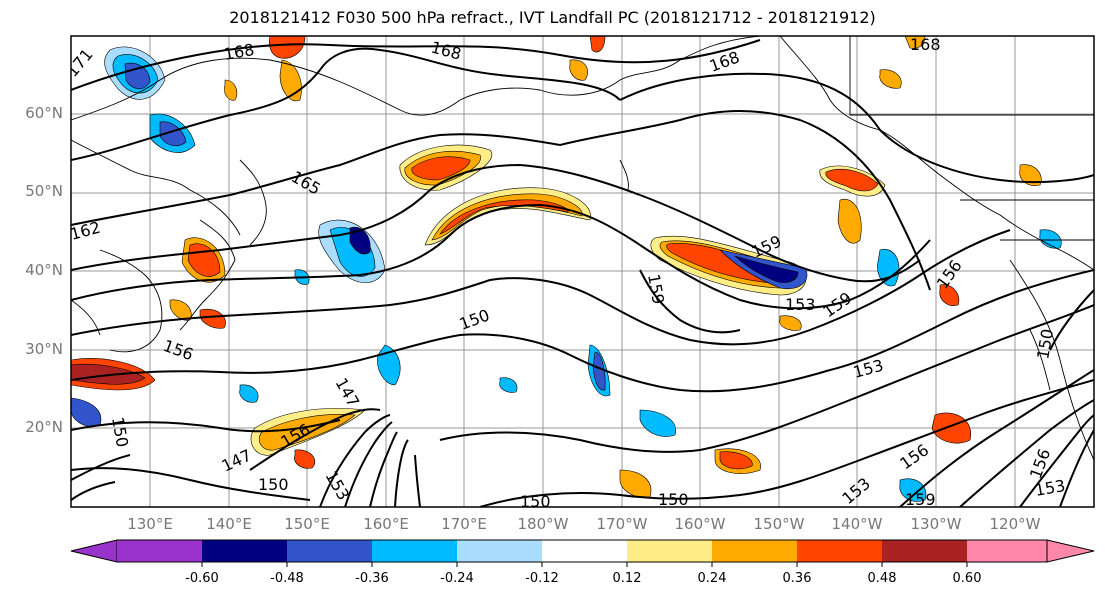 This screenshot has width=1105, height=601. Describe the element at coordinates (44, 427) in the screenshot. I see `lat-label-20n: 20°N` at that location.